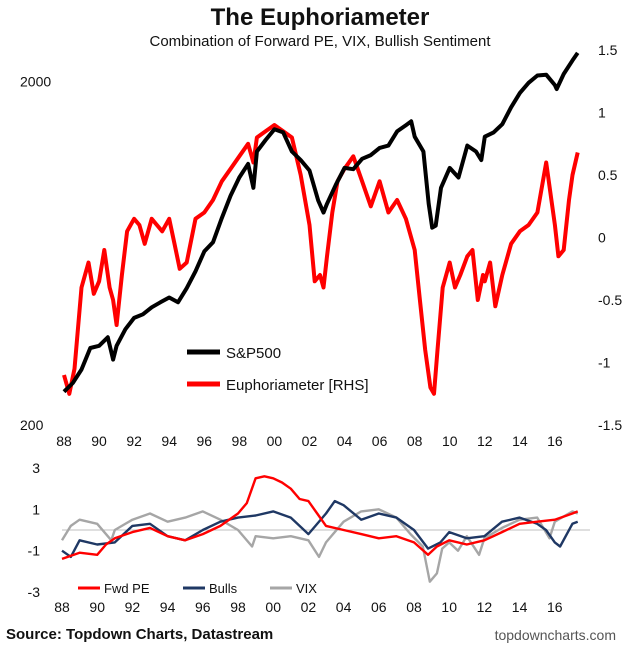 This screenshot has width=640, height=651. Describe the element at coordinates (62, 607) in the screenshot. I see `bottom-x-tick-label: 88` at that location.